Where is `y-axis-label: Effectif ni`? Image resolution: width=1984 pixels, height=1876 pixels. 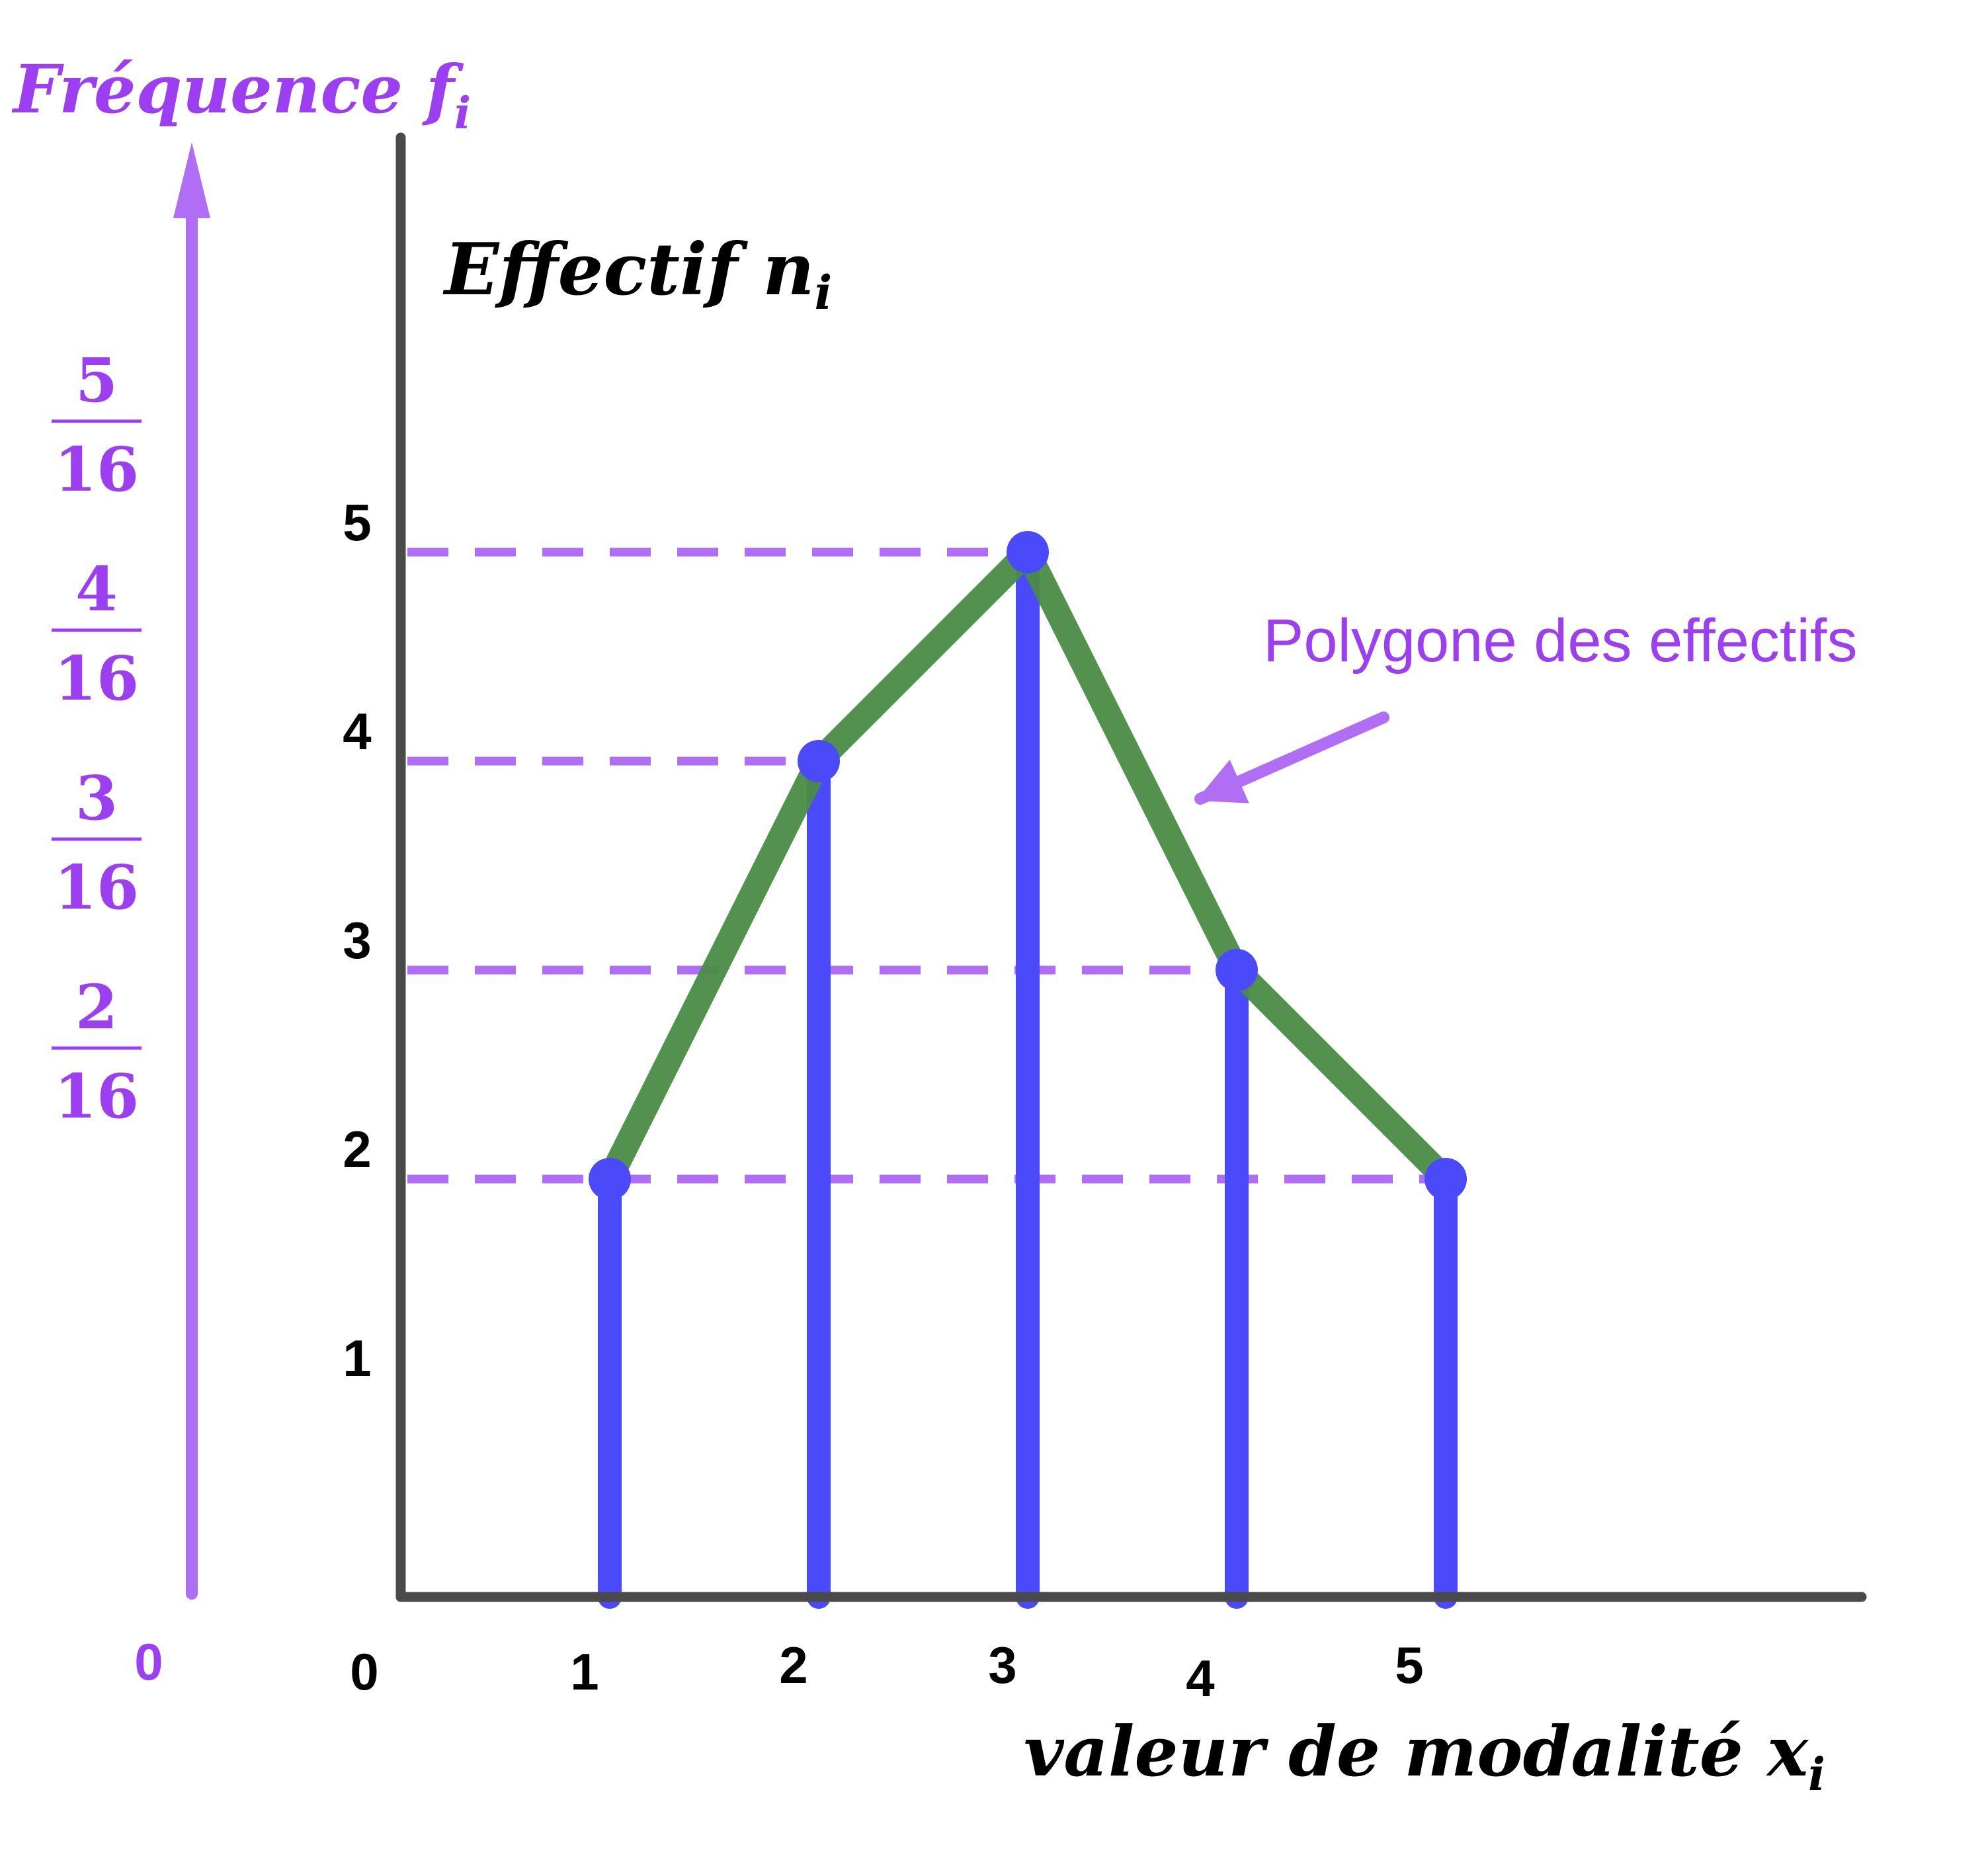
y-axis-label: Effectif ni is located at coordinates (637, 274).